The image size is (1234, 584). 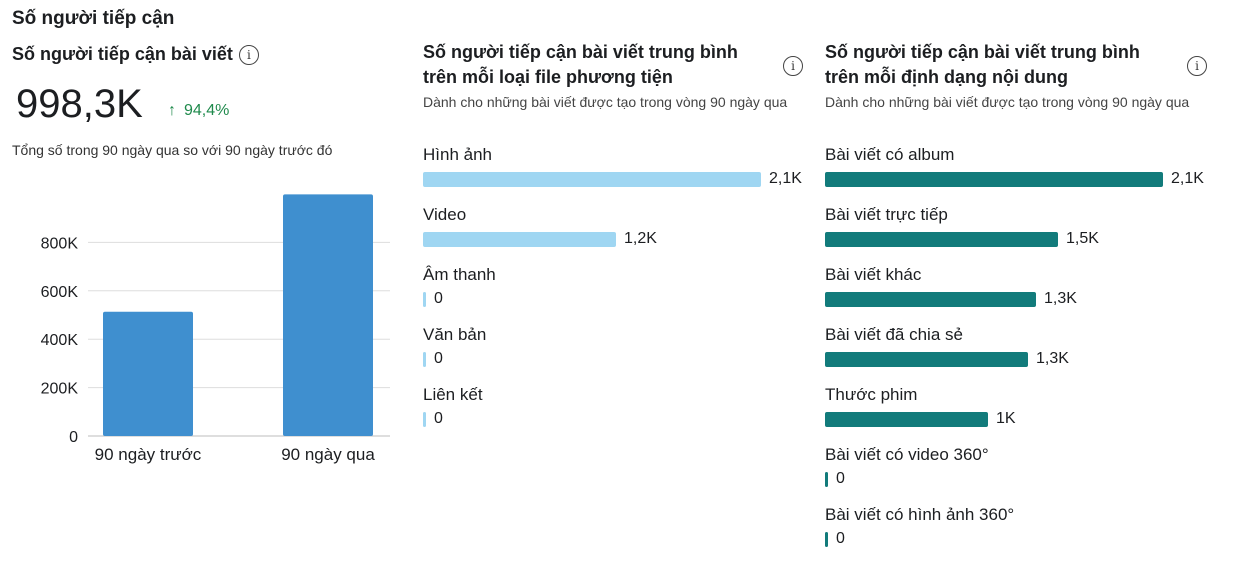 I want to click on bar-category-label: Bài viết có video 360°, so click(x=907, y=454).